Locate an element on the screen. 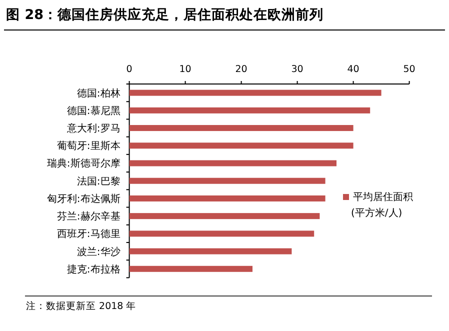  y-tick-label: 西班牙:马德里 is located at coordinates (88, 234).